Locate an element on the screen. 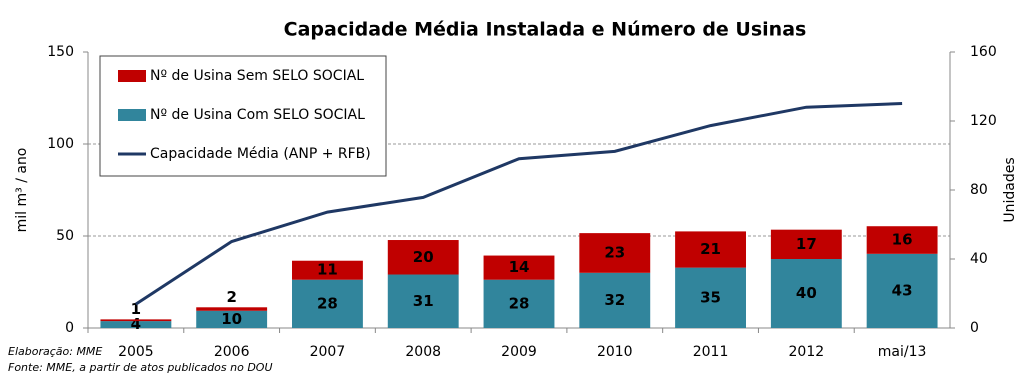 This screenshot has width=1024, height=383. annotation: Elaboração: MME is located at coordinates (55, 351).